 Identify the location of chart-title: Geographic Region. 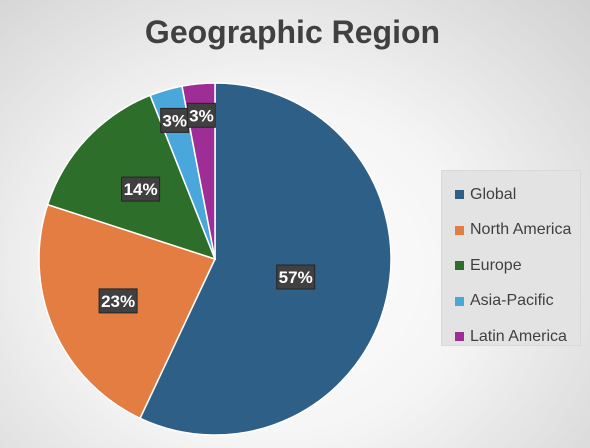
(292, 32).